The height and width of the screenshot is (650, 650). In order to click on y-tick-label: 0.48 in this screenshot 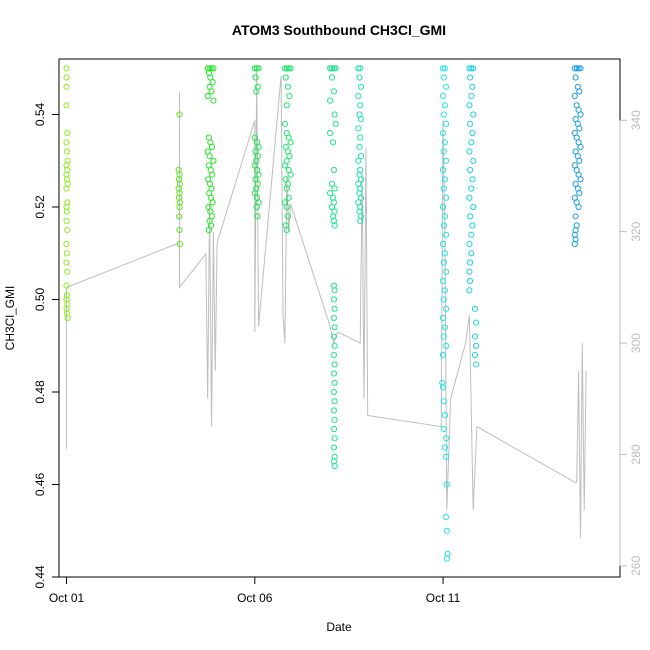, I will do `click(40, 392)`.